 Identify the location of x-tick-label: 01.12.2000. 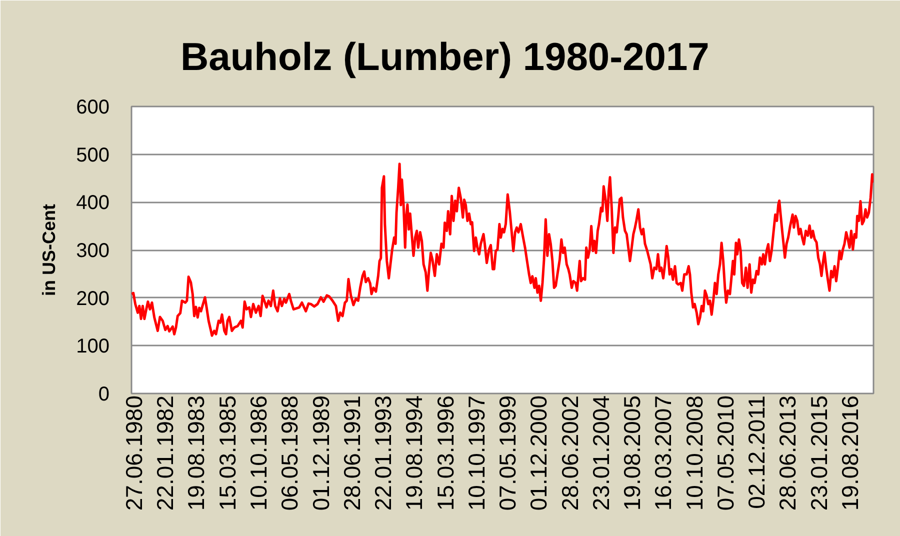
(539, 453).